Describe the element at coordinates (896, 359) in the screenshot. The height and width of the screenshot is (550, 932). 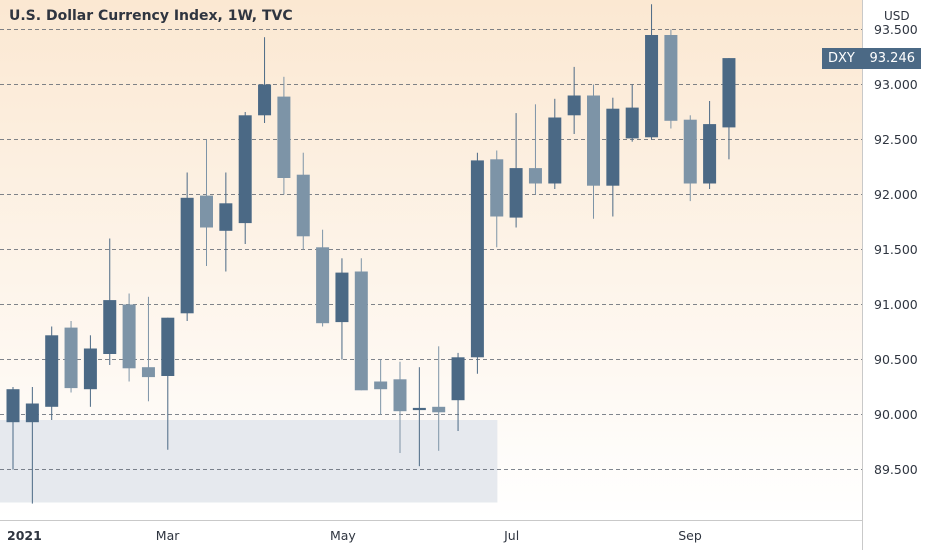
I see `y-tick-label: 90.500` at that location.